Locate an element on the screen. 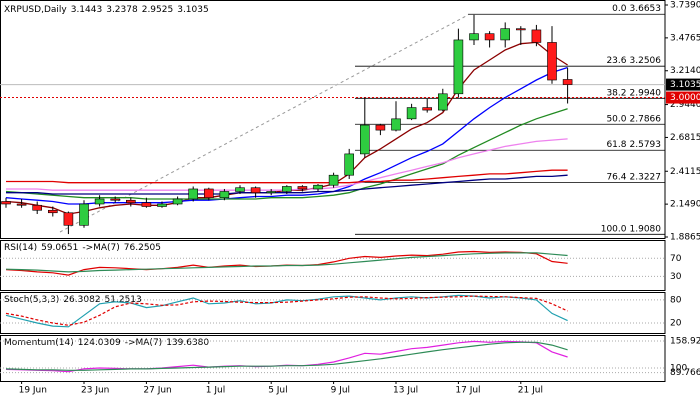 The image size is (700, 400). fib-label: 61.8 2.5793 is located at coordinates (633, 145).